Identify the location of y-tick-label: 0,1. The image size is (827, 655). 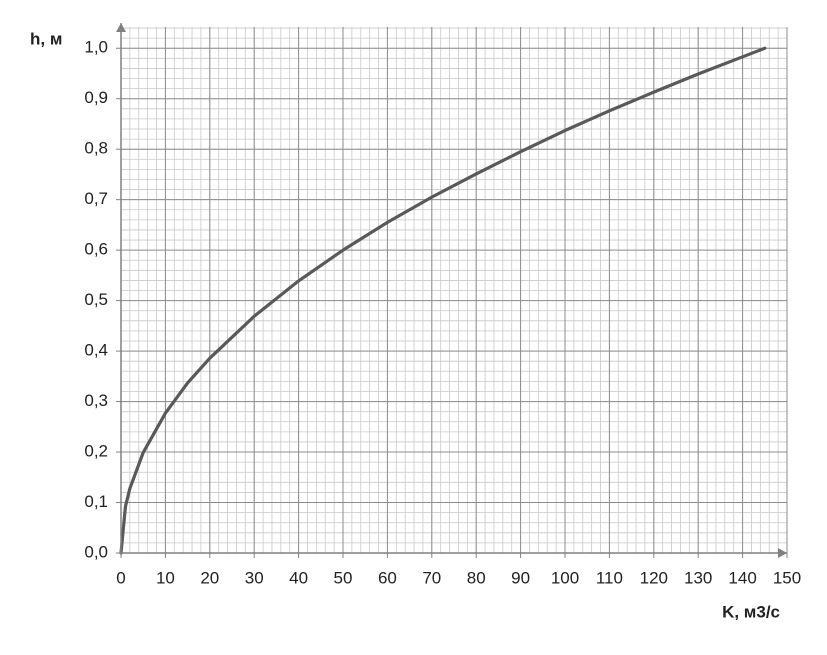
(96, 501).